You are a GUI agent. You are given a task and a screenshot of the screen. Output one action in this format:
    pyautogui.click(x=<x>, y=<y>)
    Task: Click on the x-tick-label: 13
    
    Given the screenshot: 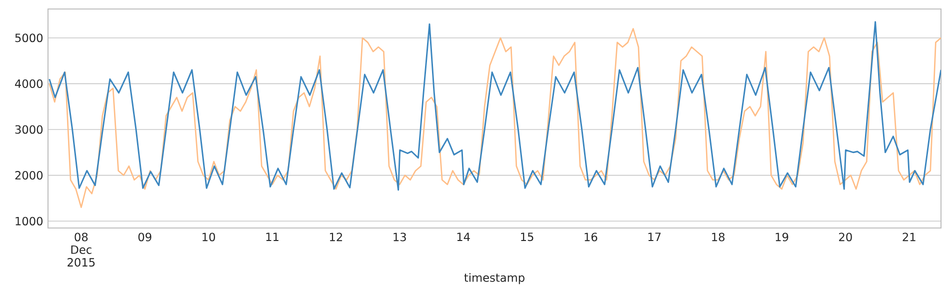 What is the action you would take?
    pyautogui.click(x=400, y=237)
    